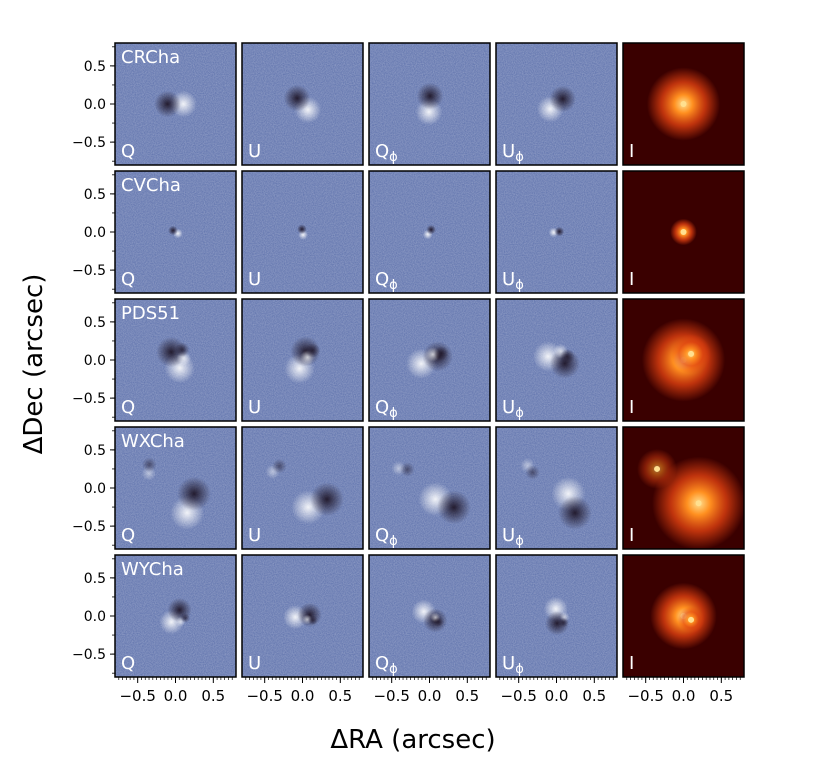 The width and height of the screenshot is (826, 770). I want to click on panel-crcha-0: Q CRCha, so click(175, 104).